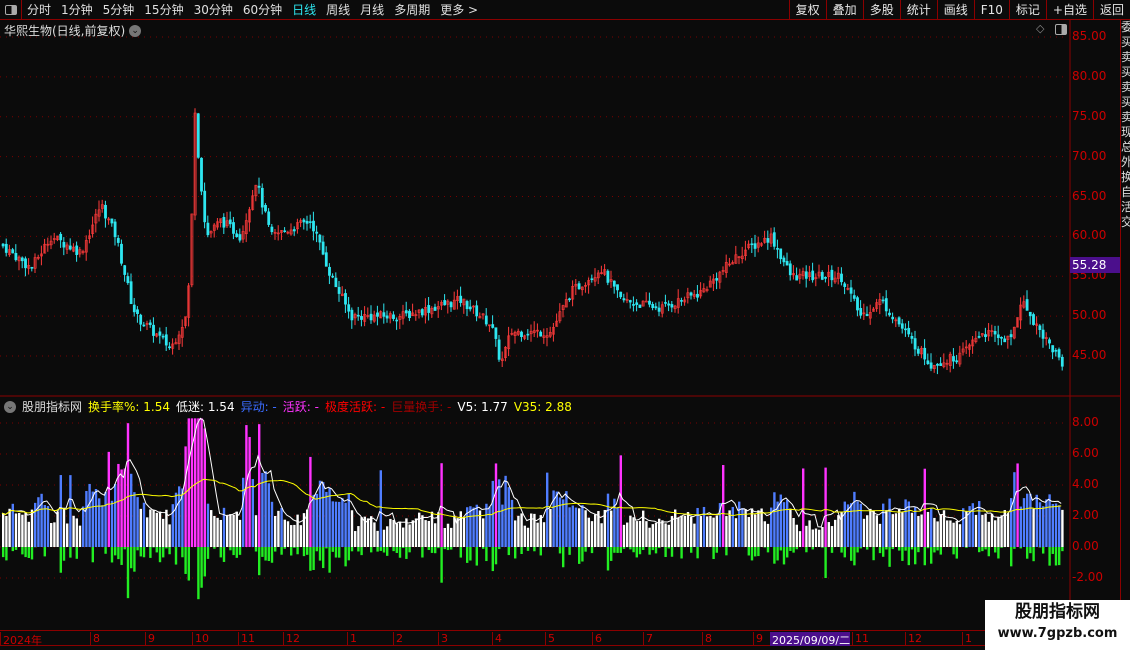 Image resolution: width=1130 pixels, height=650 pixels. What do you see at coordinates (443, 639) in the screenshot?
I see `date-axis-label: 3` at bounding box center [443, 639].